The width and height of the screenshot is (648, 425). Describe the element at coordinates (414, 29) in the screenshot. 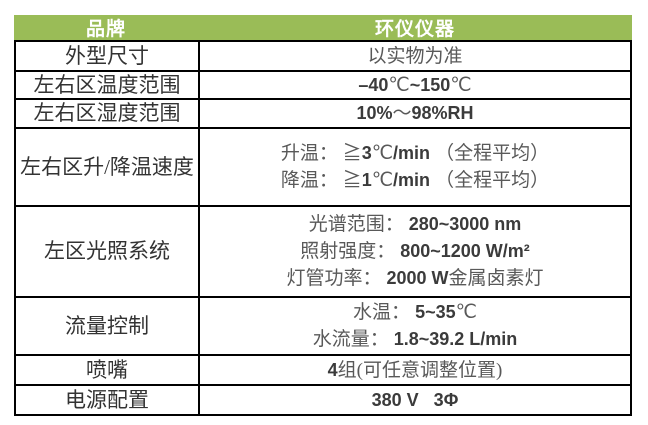

I see `header-brand-value: 环仪仪器` at that location.